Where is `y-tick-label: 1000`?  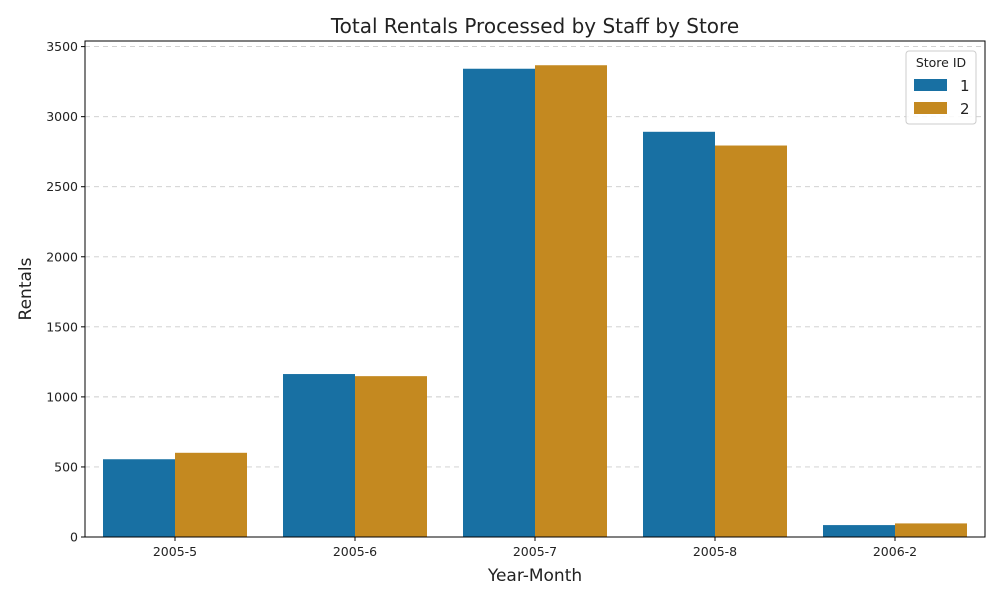 y-tick-label: 1000 is located at coordinates (62, 396).